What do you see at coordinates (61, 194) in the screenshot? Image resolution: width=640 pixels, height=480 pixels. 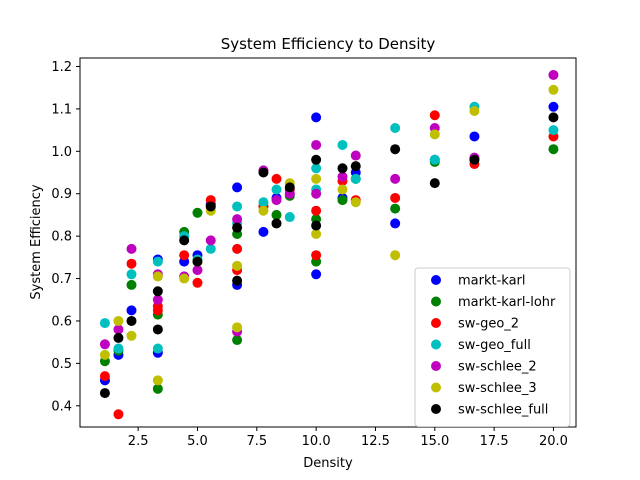 I see `y-tick-label: 0.9` at bounding box center [61, 194].